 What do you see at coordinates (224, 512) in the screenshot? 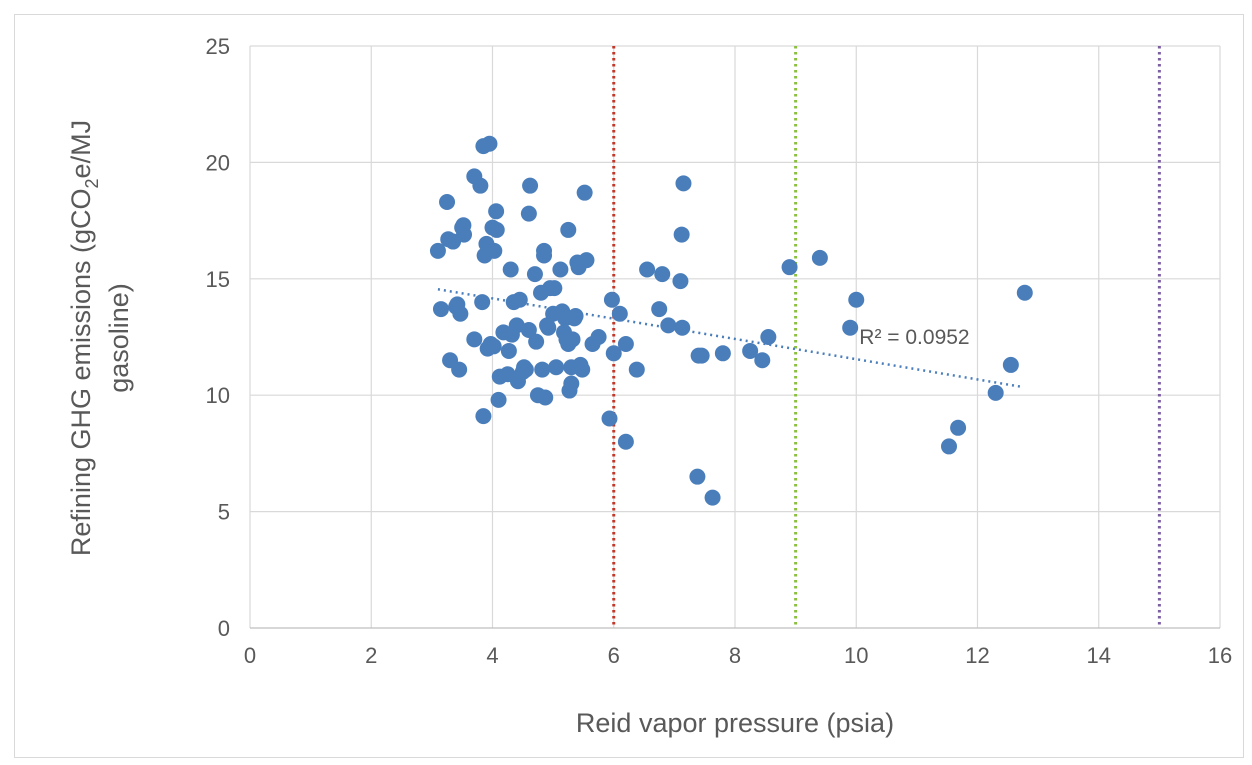
I see `y-tick-label-1: 5` at bounding box center [224, 512].